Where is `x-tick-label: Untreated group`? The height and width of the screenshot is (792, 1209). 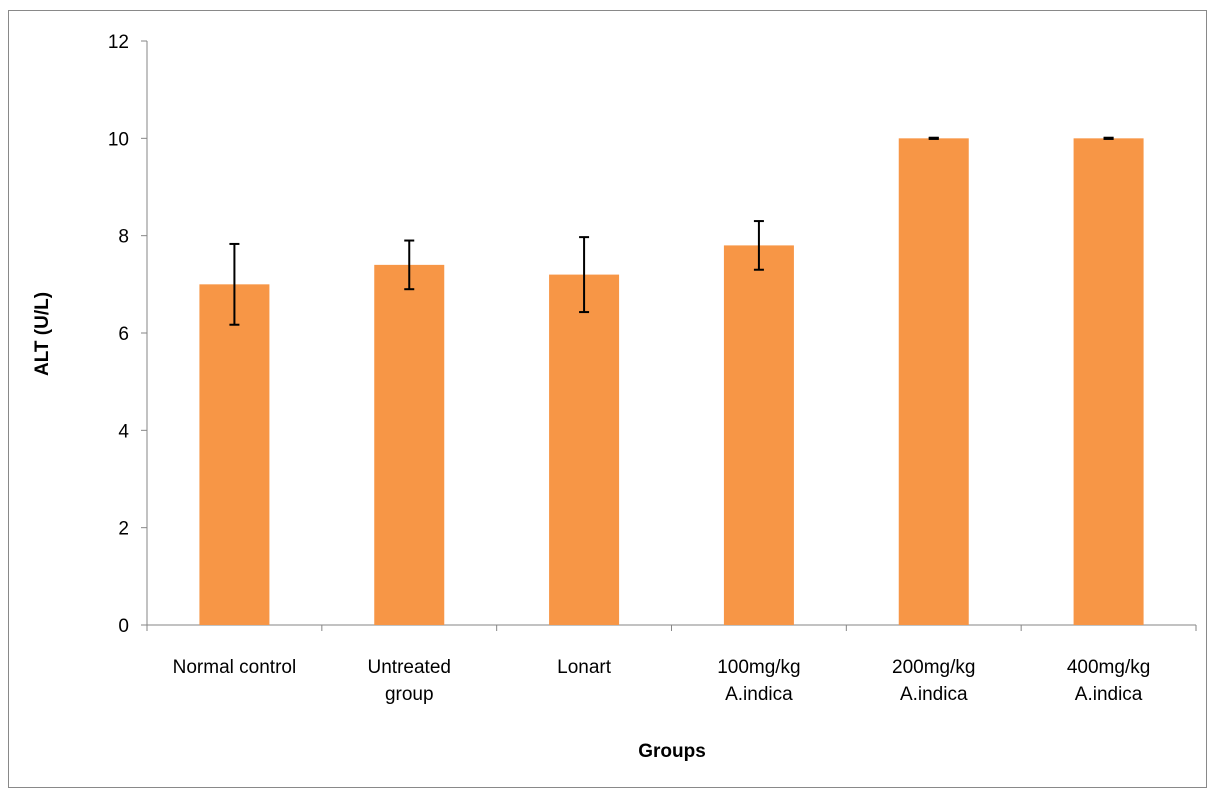 x-tick-label: Untreated group is located at coordinates (409, 681).